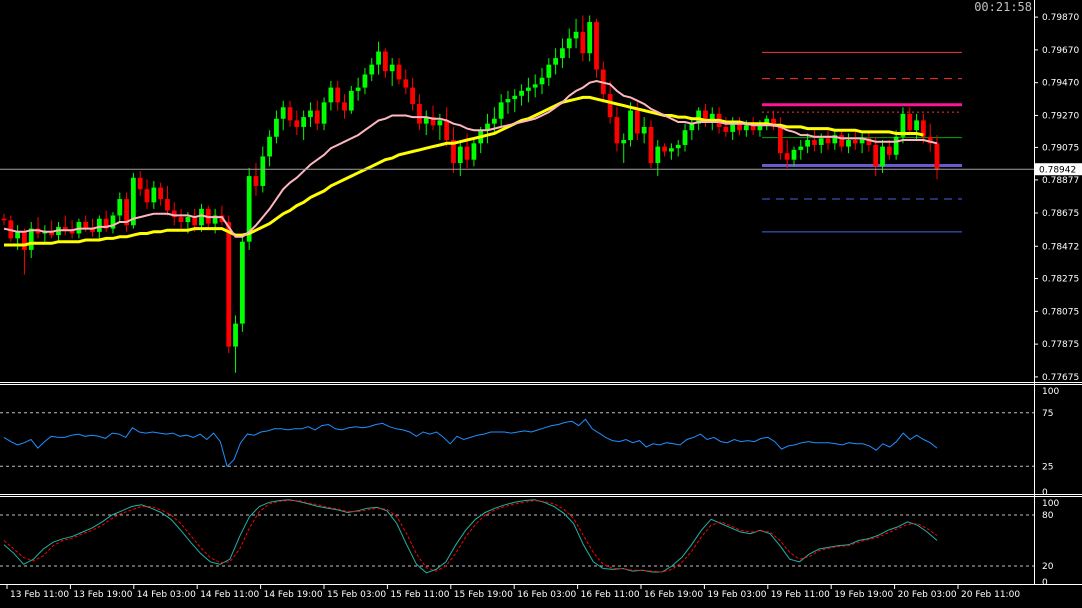 This screenshot has width=1082, height=608. Describe the element at coordinates (356, 595) in the screenshot. I see `time-tick-label: 15 Feb 03:00` at that location.